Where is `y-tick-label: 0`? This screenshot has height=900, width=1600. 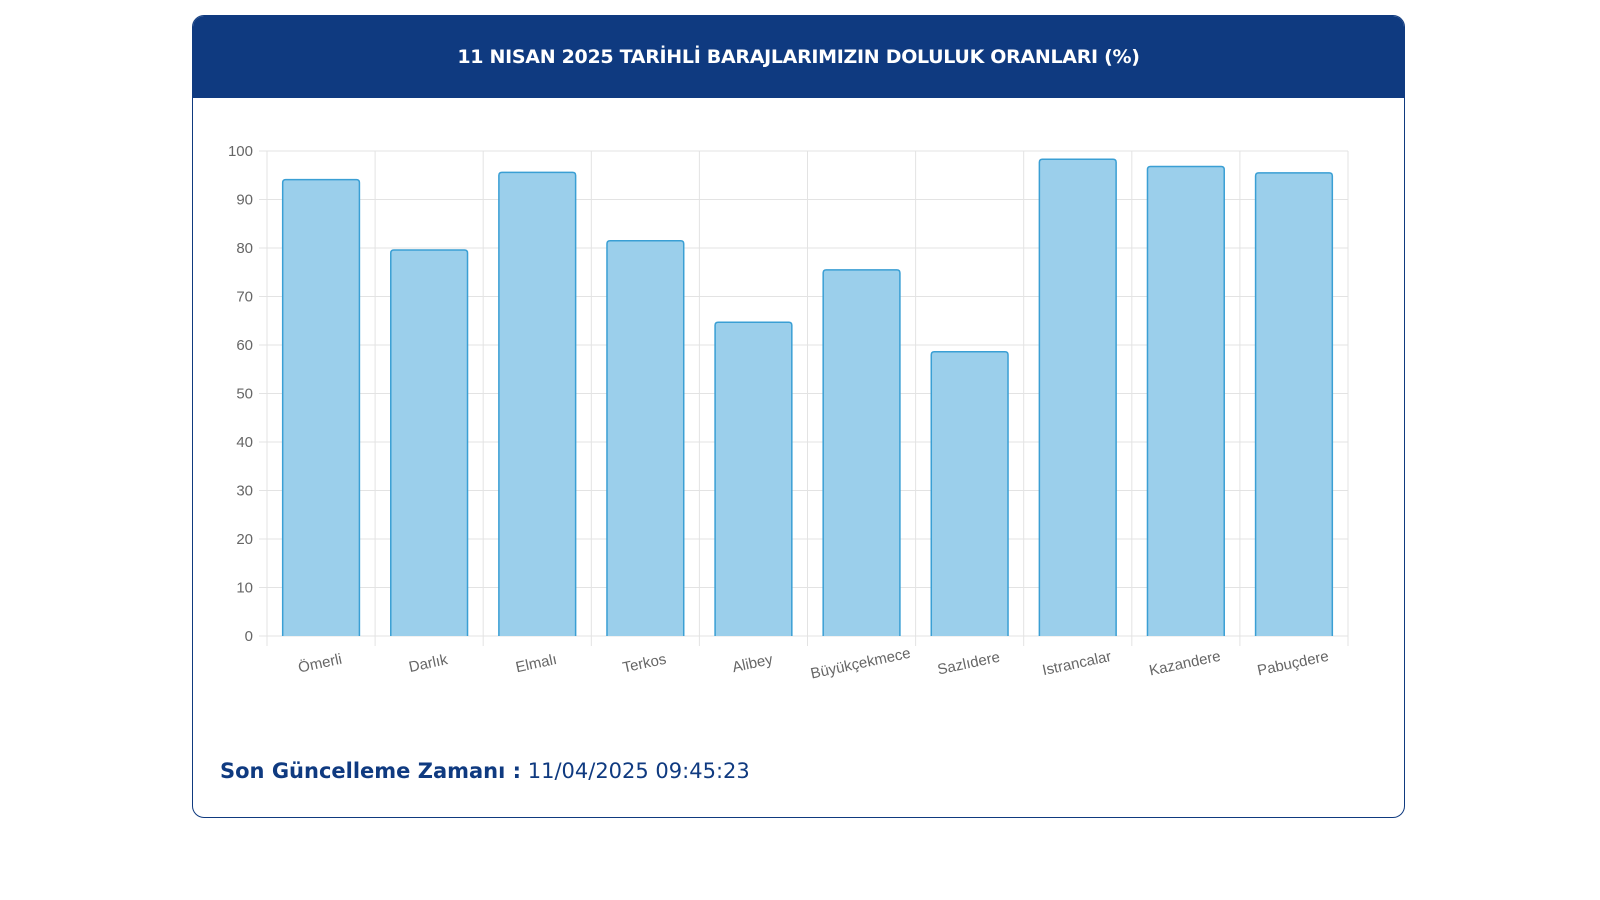
y-tick-label: 0 is located at coordinates (249, 636).